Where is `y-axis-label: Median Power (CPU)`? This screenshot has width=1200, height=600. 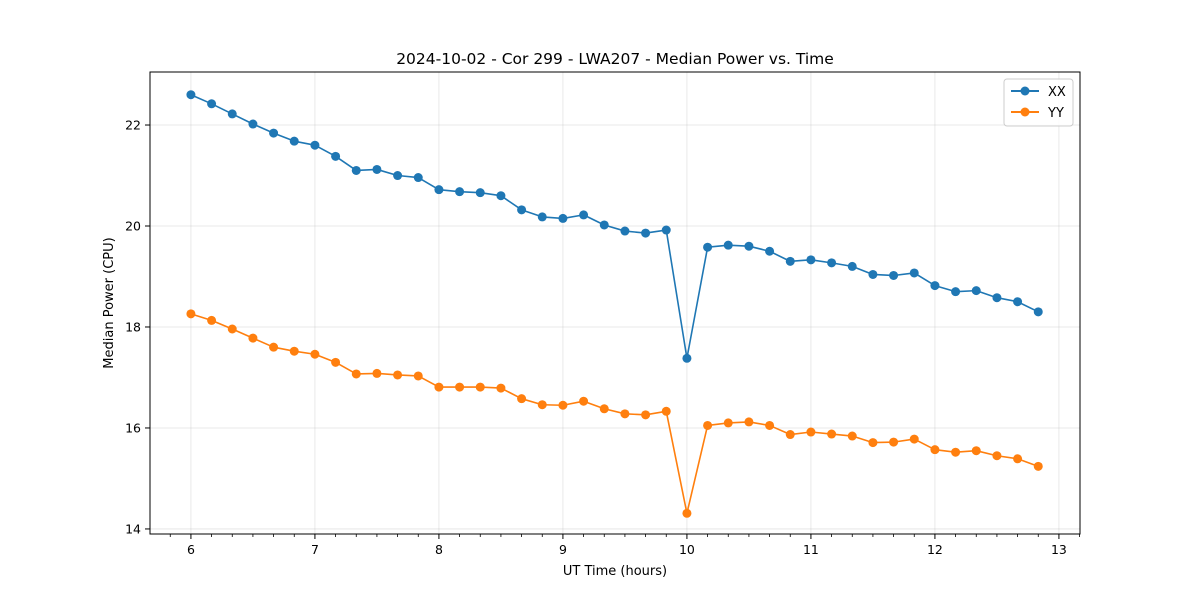
y-axis-label: Median Power (CPU) is located at coordinates (109, 302).